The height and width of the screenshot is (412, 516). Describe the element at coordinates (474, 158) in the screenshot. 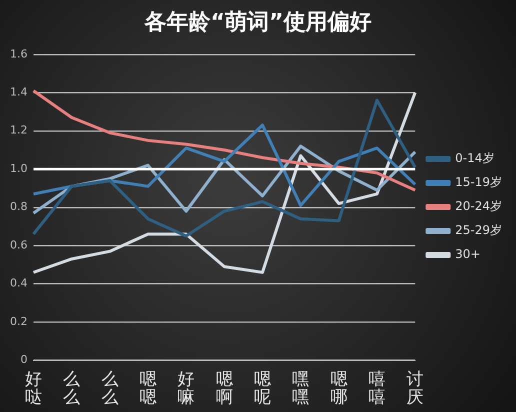

I see `legend-label: 0-14岁` at that location.